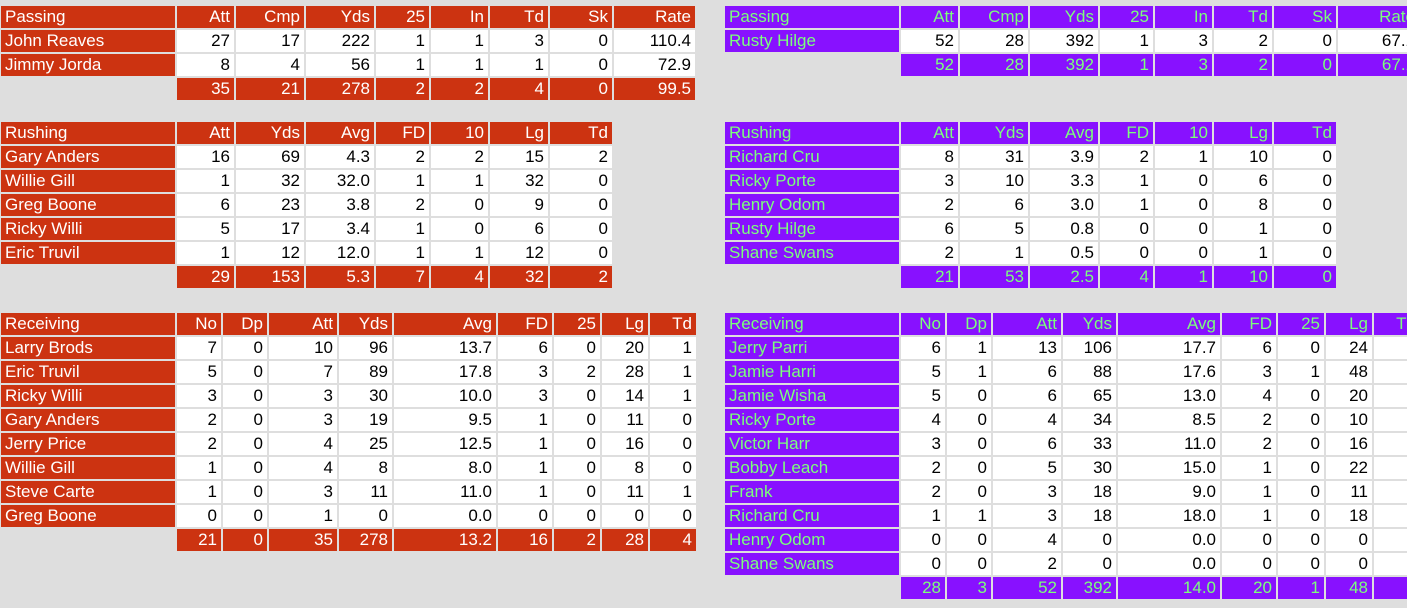 The width and height of the screenshot is (1407, 608). What do you see at coordinates (812, 229) in the screenshot?
I see `player-name: Rusty Hilge` at bounding box center [812, 229].